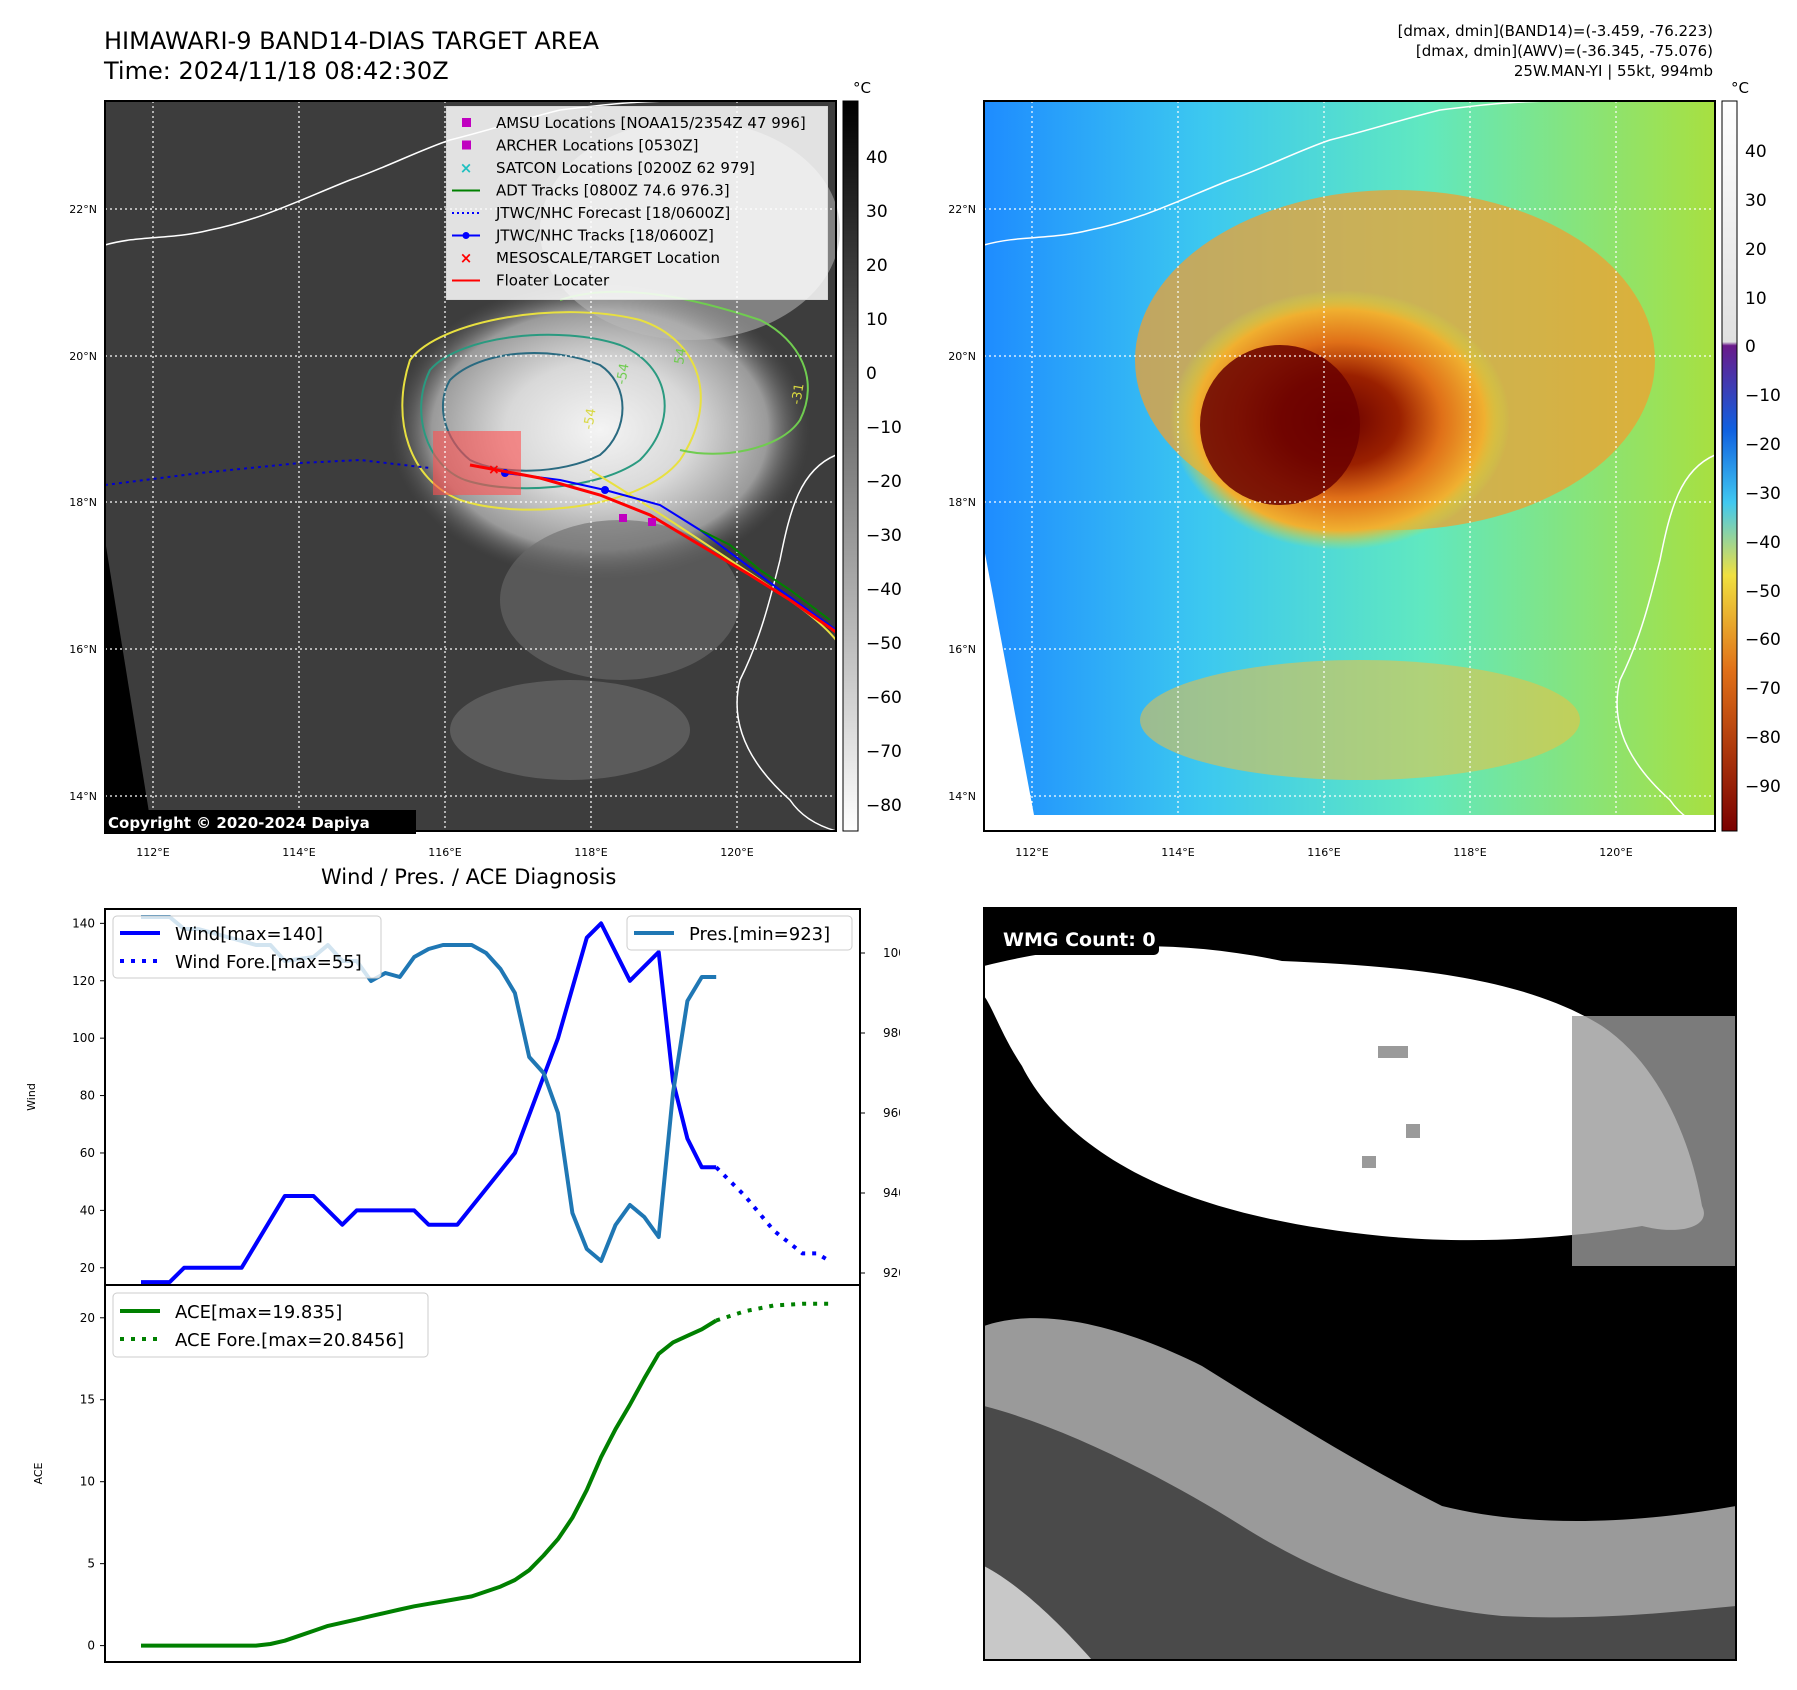 The width and height of the screenshot is (1797, 1690). What do you see at coordinates (681, 356) in the screenshot?
I see `ir-contour-label: 54` at bounding box center [681, 356].